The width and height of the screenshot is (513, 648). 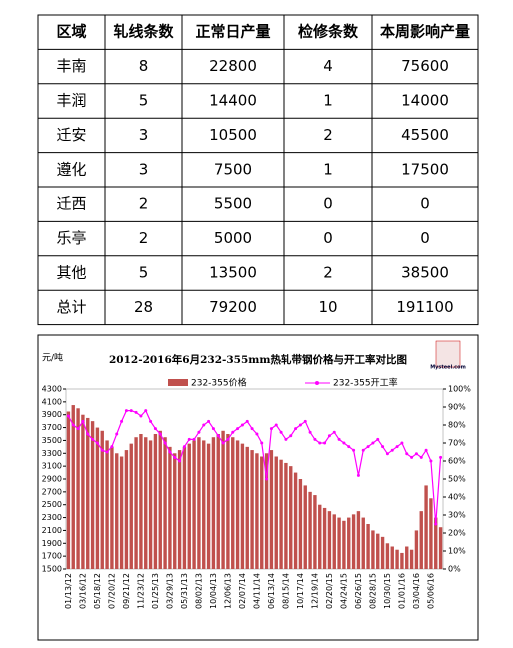 I want to click on x-tick-label: 07/20/12, so click(x=111, y=591).